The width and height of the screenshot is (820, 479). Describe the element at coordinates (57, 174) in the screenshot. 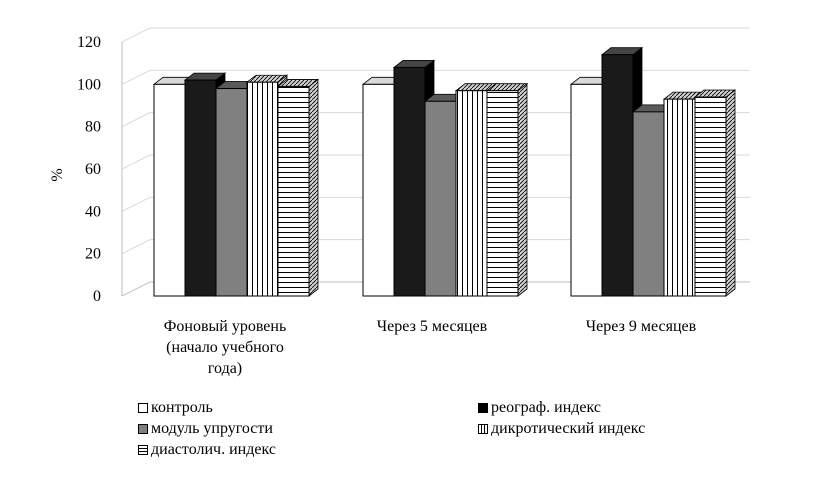

I see `y-axis-label: %` at that location.